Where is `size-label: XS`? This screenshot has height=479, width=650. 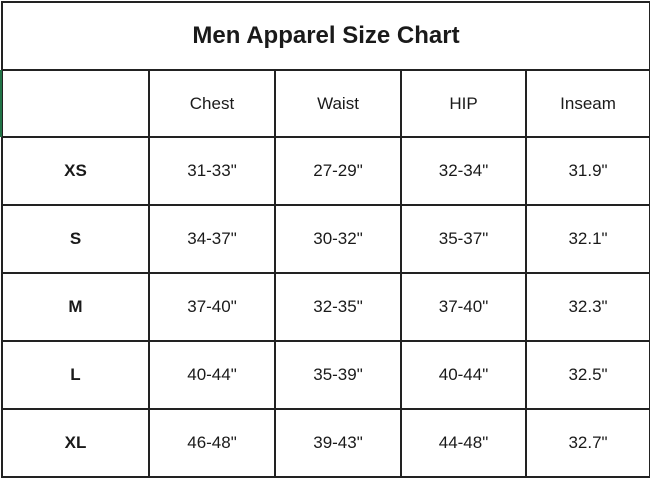
size-label: XS is located at coordinates (75, 171).